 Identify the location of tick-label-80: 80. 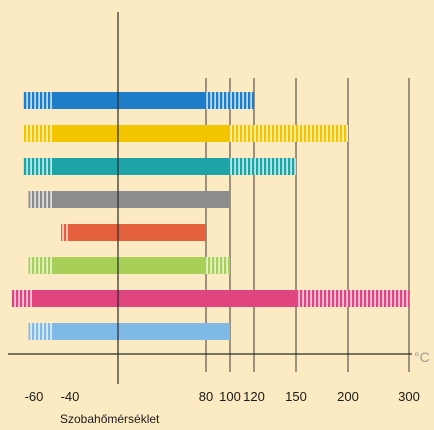
(206, 396).